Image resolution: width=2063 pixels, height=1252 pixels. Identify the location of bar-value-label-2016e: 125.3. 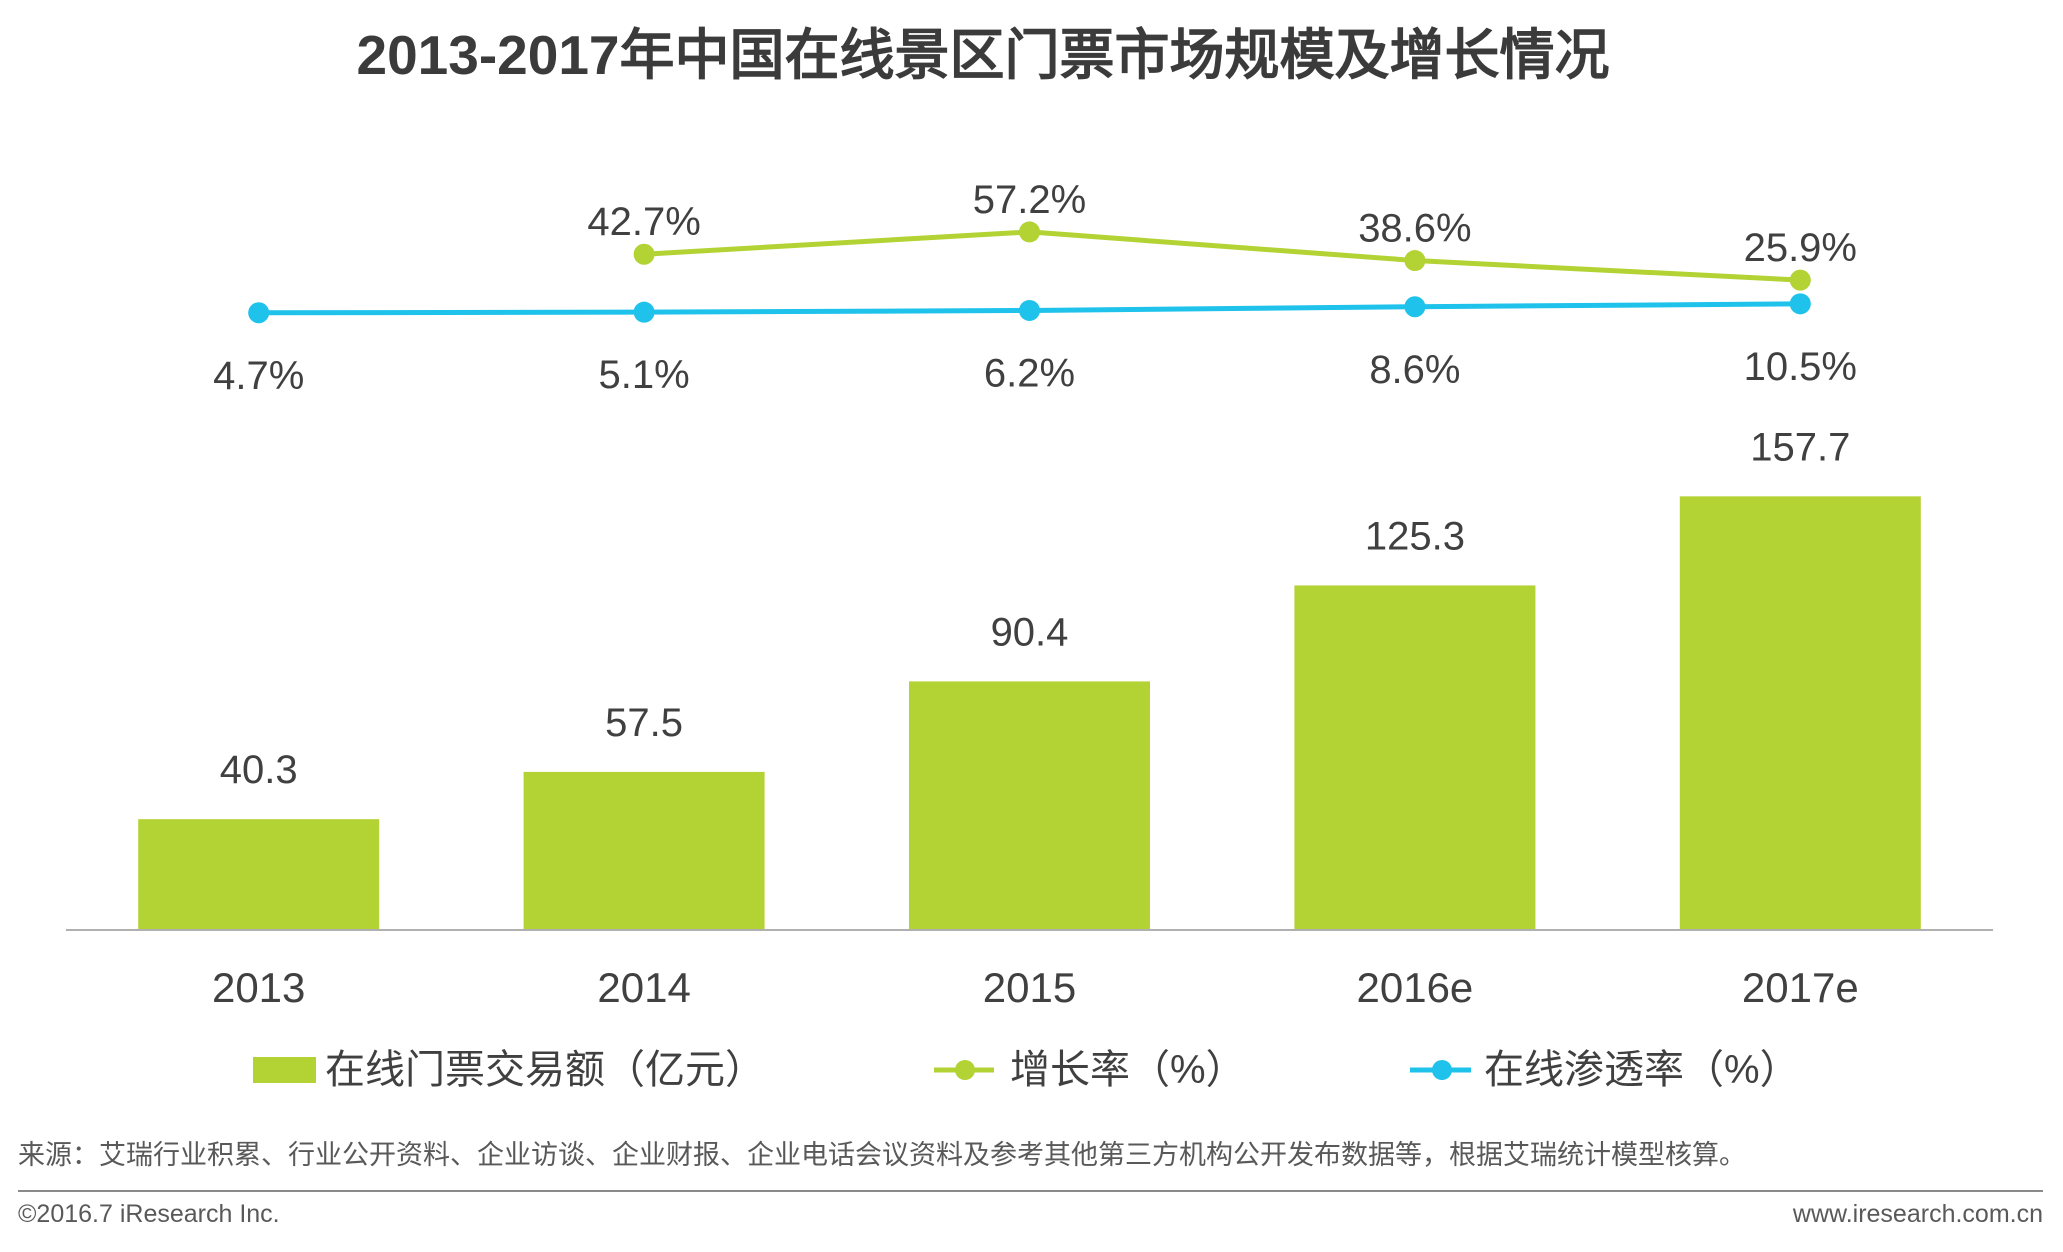
(1415, 536).